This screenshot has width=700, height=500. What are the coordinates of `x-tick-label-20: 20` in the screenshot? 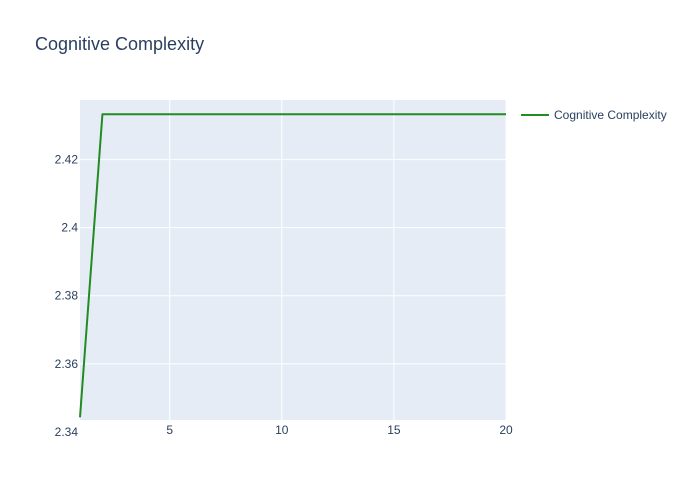 It's located at (506, 430).